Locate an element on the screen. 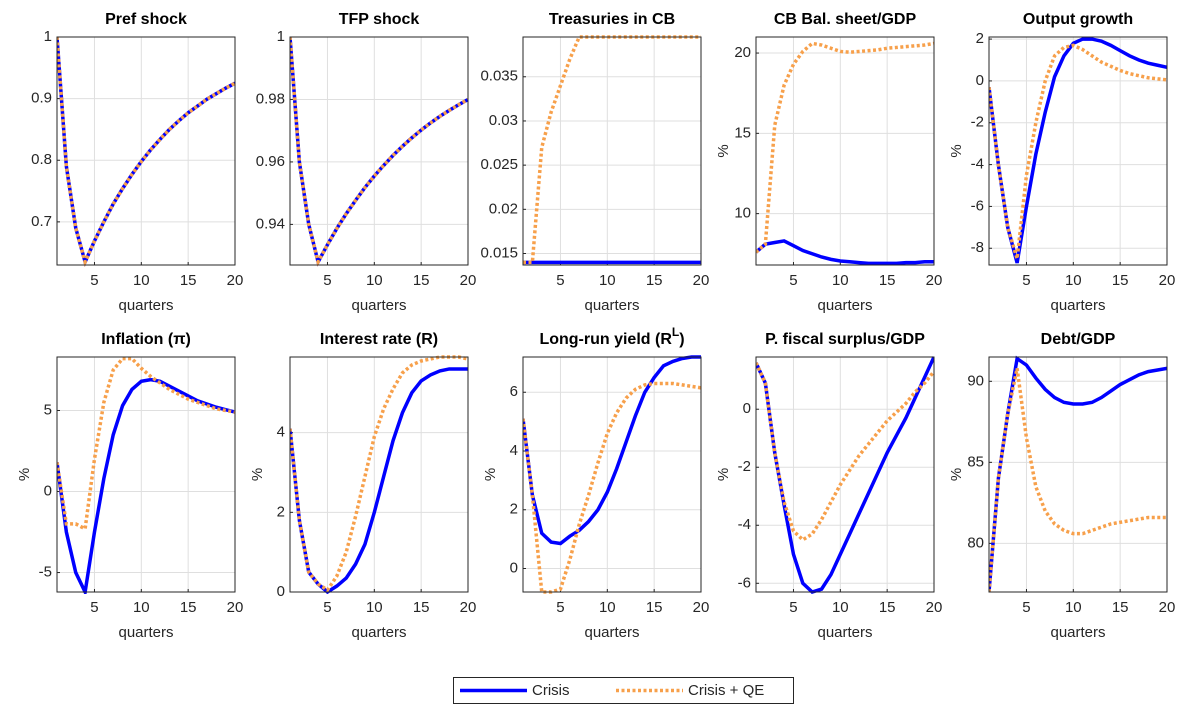 The height and width of the screenshot is (705, 1192). y-tick-label: 90 is located at coordinates (975, 380).